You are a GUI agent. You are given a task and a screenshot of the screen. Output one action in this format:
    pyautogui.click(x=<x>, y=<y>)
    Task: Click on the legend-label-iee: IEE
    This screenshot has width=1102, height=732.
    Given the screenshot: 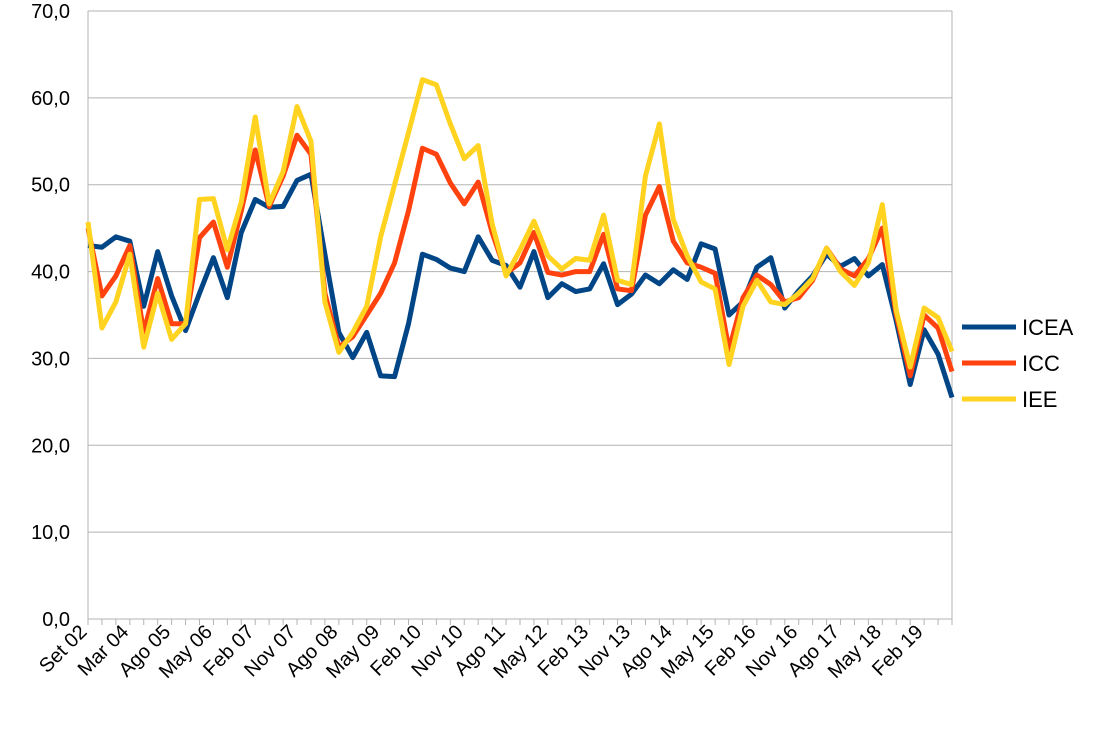 What is the action you would take?
    pyautogui.click(x=1039, y=399)
    